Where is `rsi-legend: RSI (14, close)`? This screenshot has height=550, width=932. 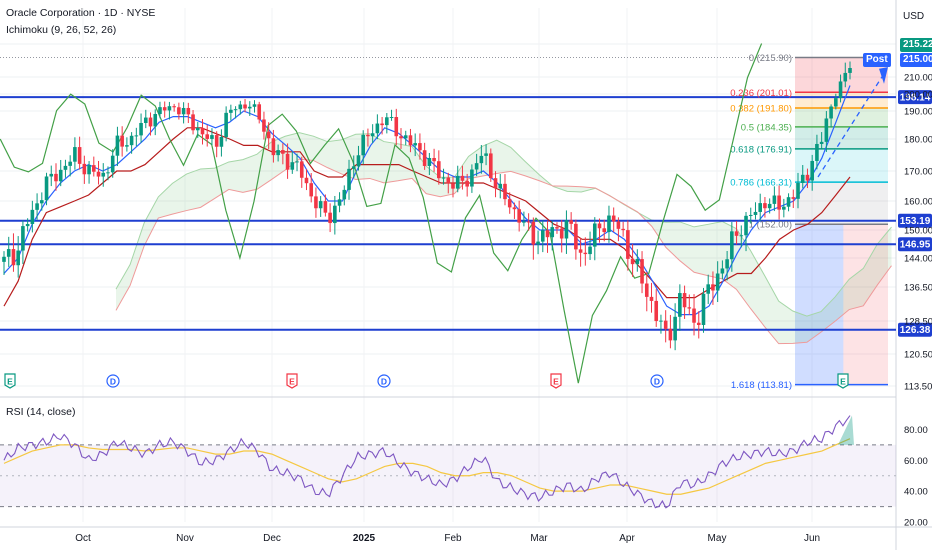 rsi-legend: RSI (14, close) is located at coordinates (41, 412).